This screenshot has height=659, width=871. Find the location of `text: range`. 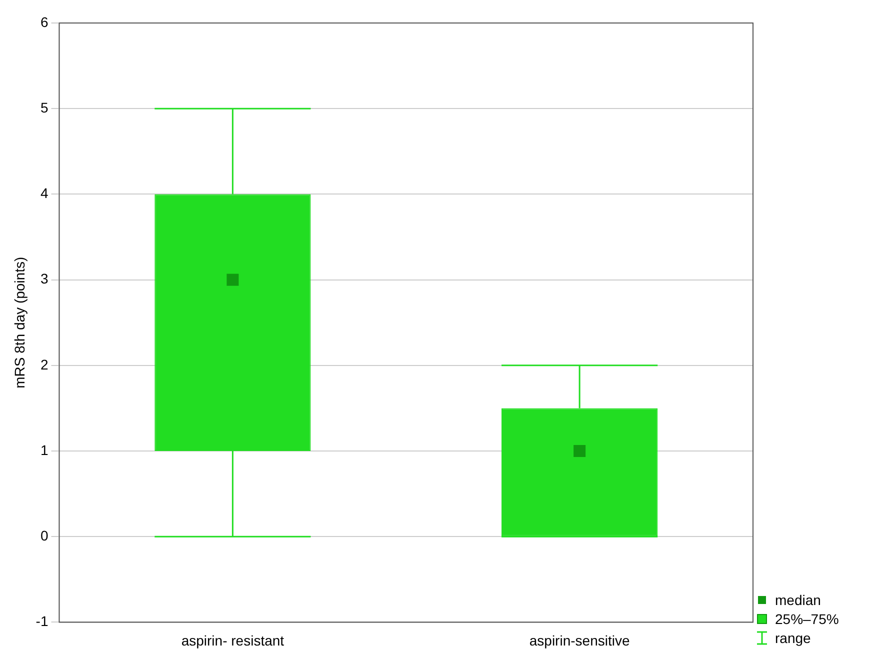

text: range is located at coordinates (793, 638).